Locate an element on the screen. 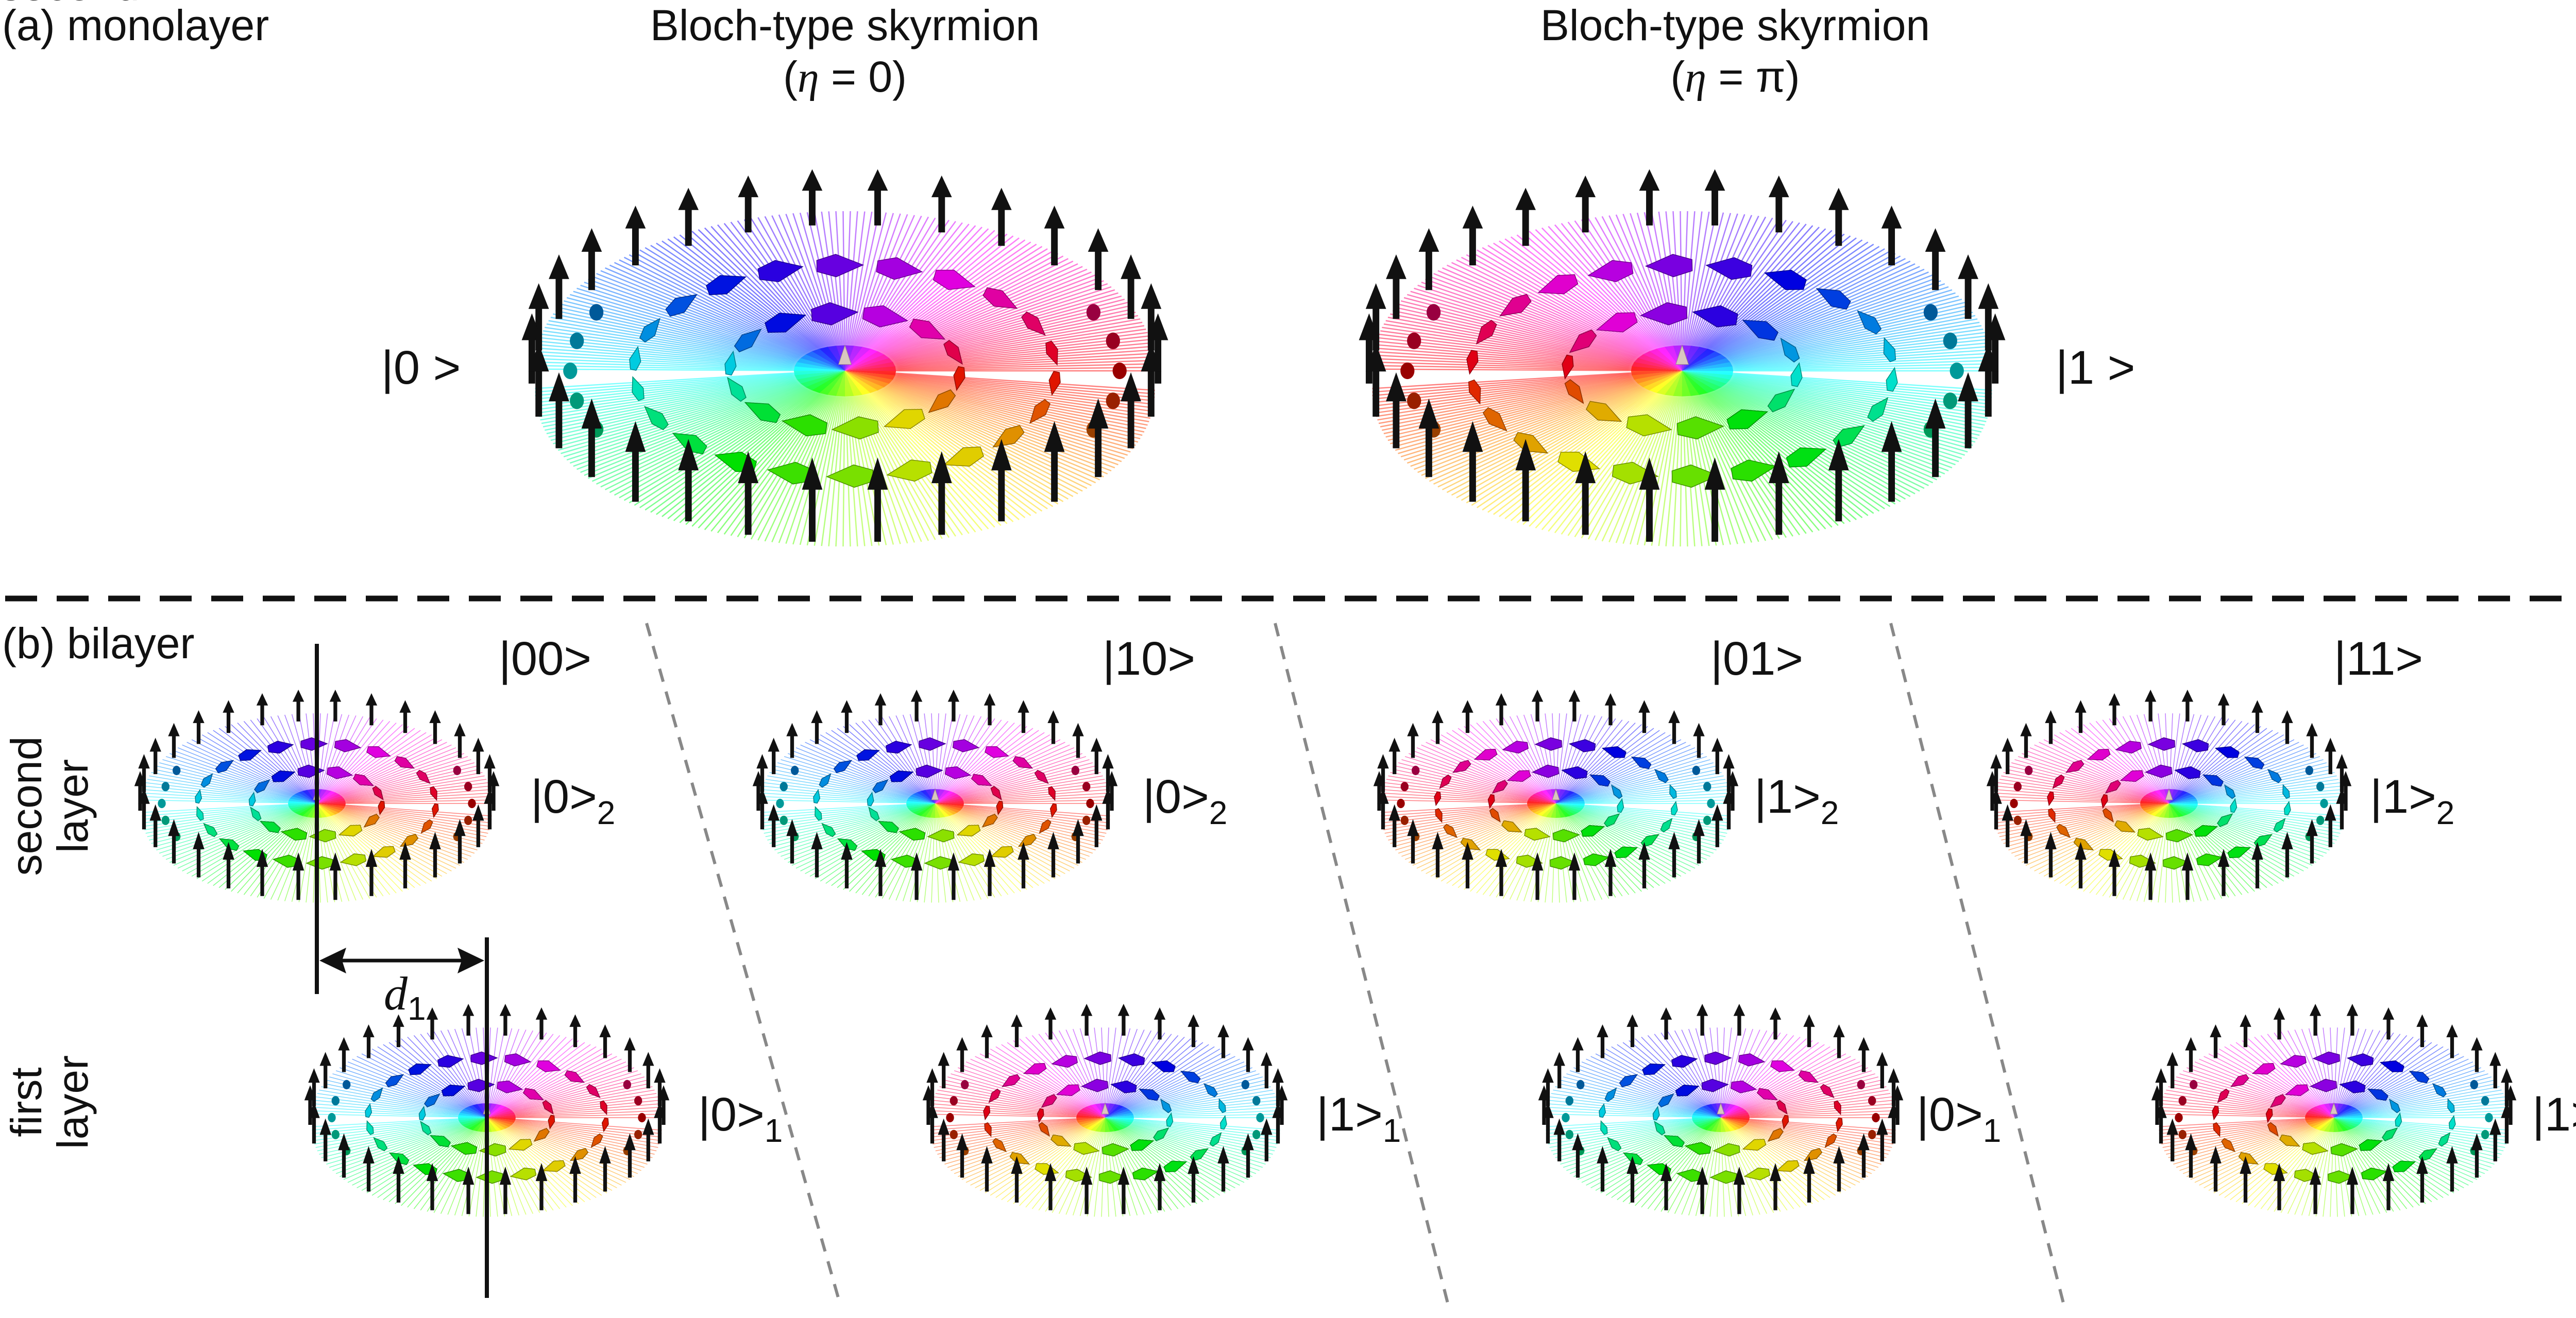  row-label-second-text: second is located at coordinates (26, 806).